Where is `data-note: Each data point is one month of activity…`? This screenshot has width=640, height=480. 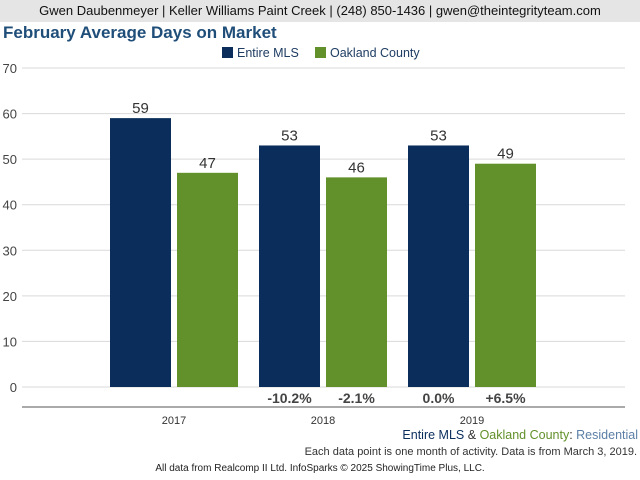
data-note: Each data point is one month of activity… is located at coordinates (470, 452).